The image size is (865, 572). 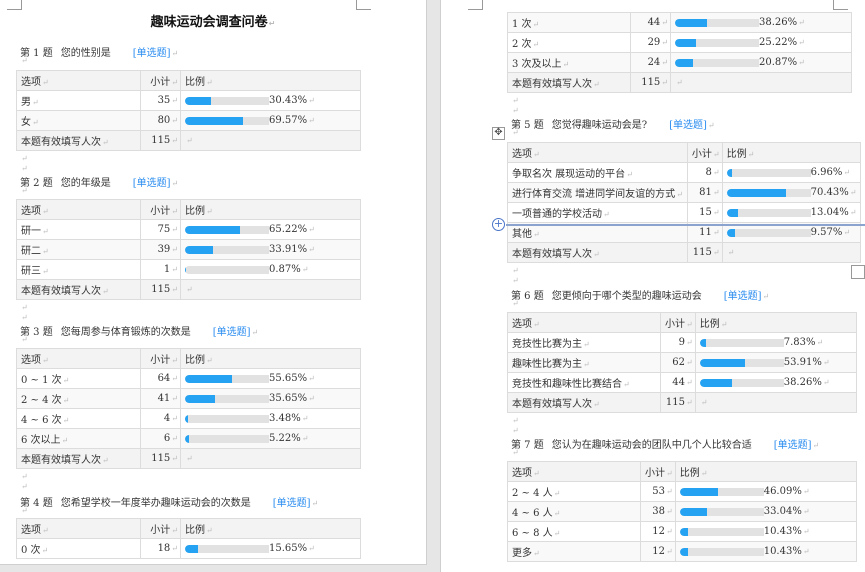 What do you see at coordinates (78, 438) in the screenshot?
I see `option-label: 6 次以上` at bounding box center [78, 438].